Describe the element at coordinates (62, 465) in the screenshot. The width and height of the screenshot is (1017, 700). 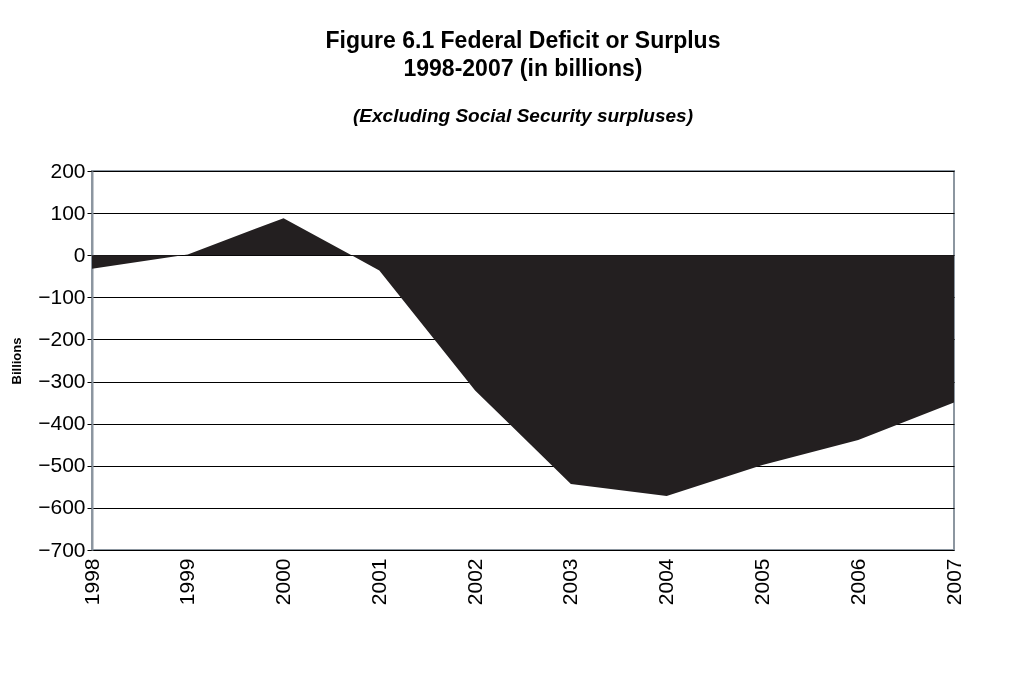
I see `y-tick-label: −500` at that location.